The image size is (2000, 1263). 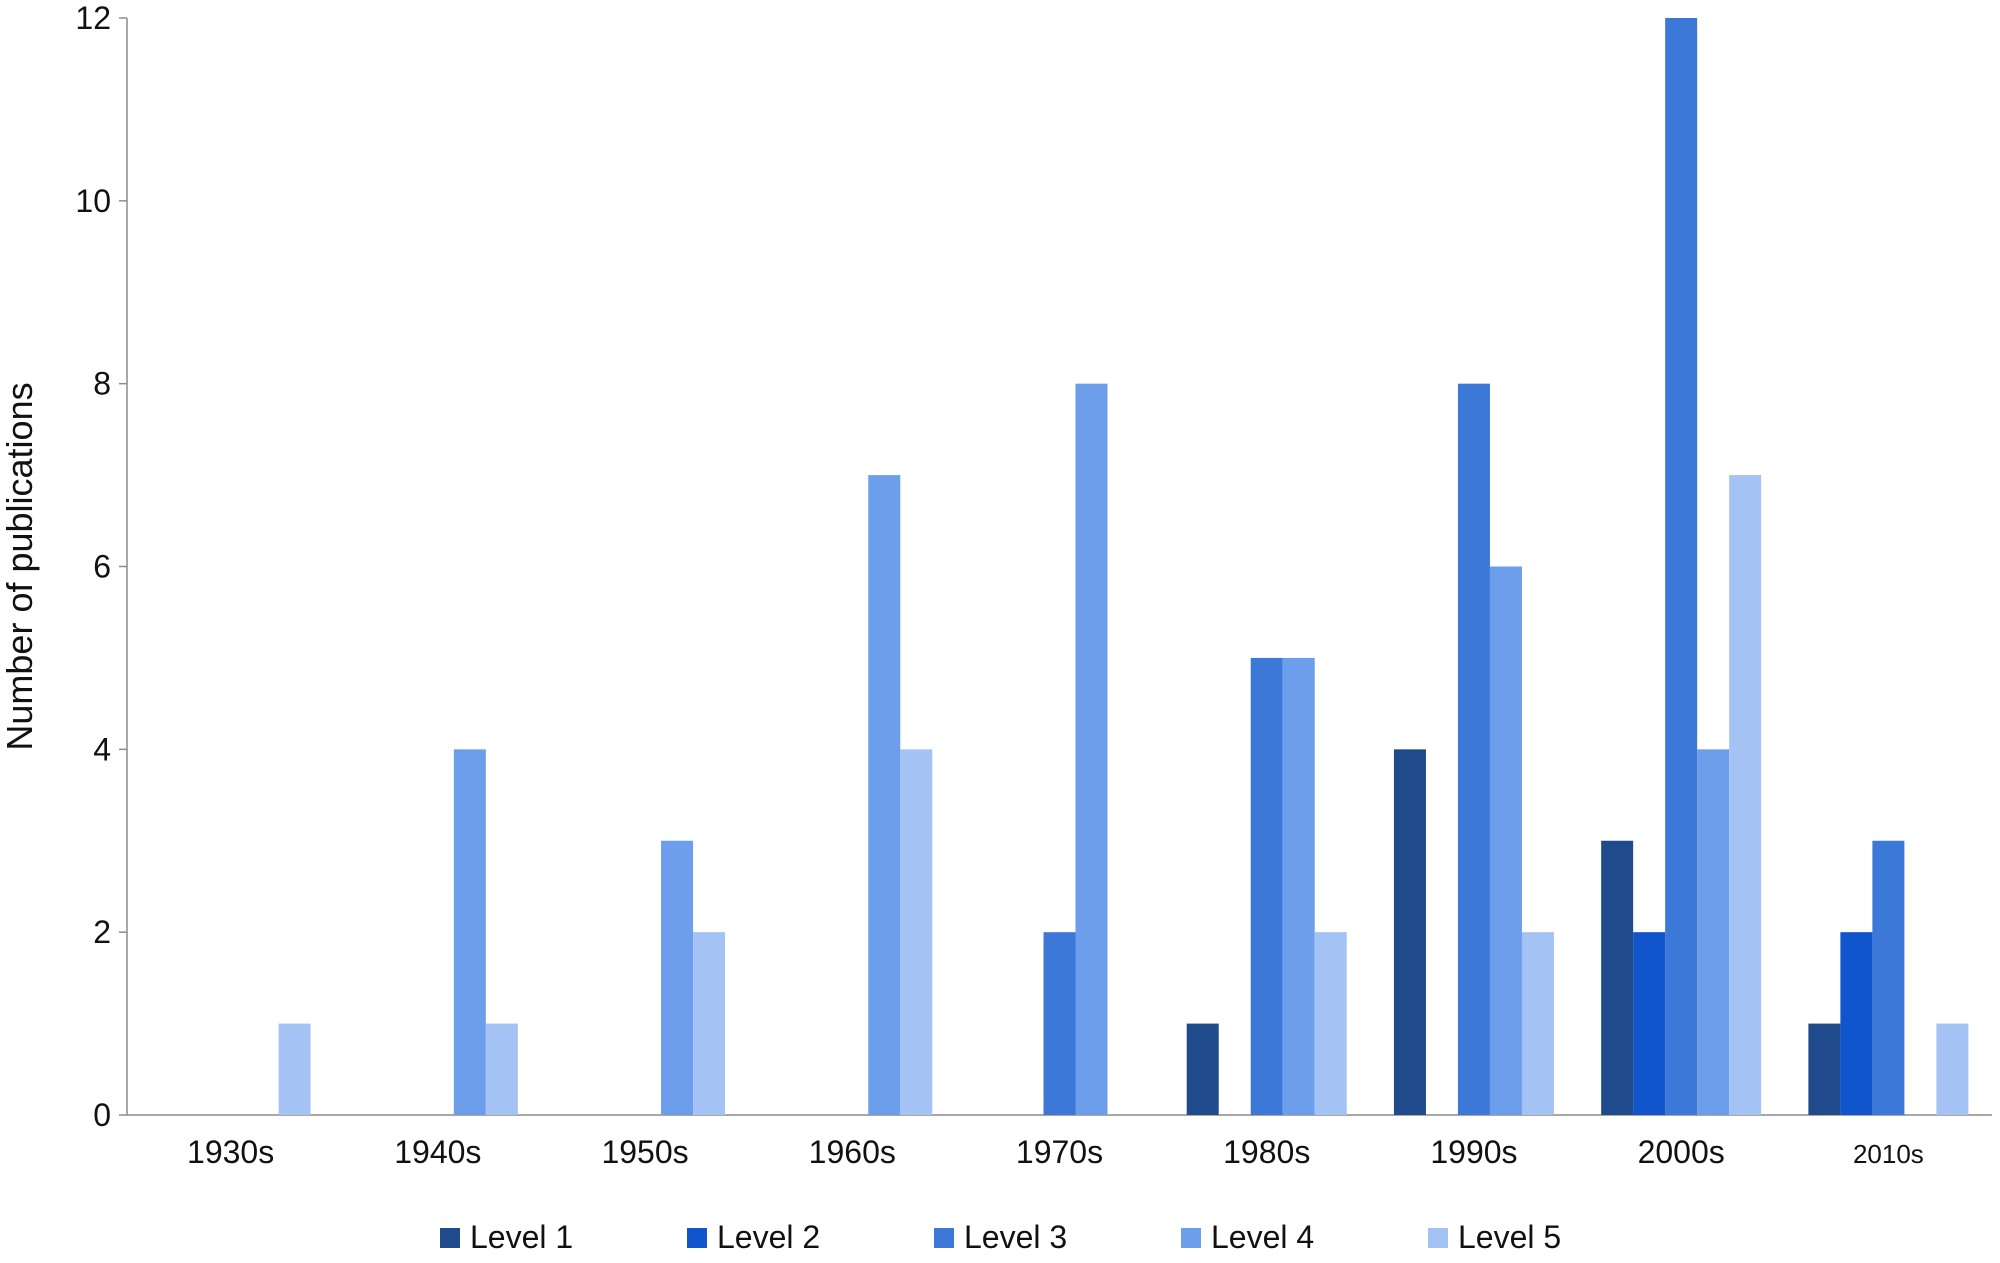 What do you see at coordinates (20, 566) in the screenshot?
I see `y-axis-title: Number of publications` at bounding box center [20, 566].